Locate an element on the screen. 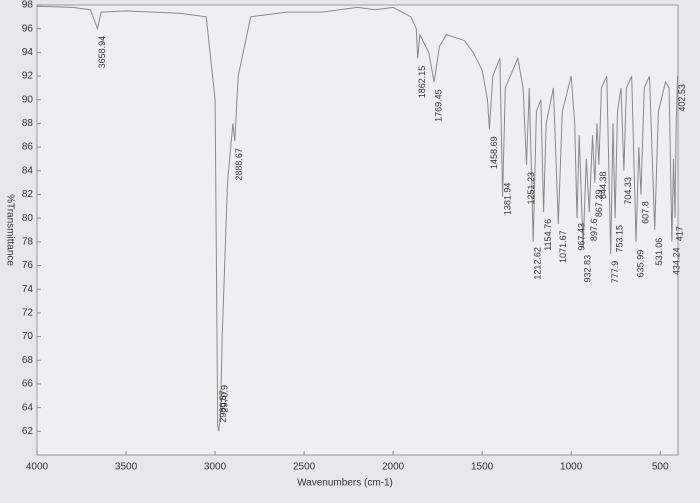  y-tick-label: 78 is located at coordinates (28, 241).